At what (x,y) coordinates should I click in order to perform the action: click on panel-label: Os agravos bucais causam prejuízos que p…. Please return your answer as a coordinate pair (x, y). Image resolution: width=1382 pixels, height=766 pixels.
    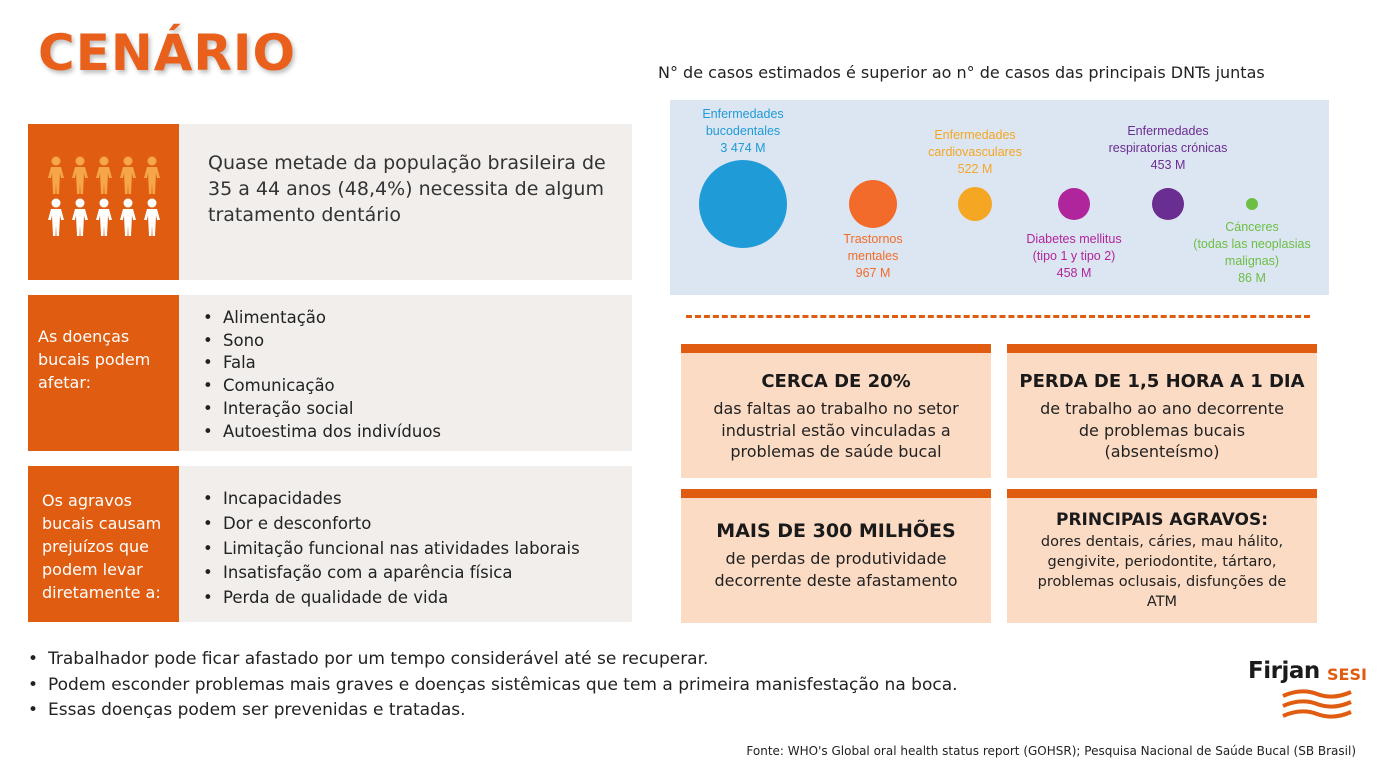
    Looking at the image, I should click on (102, 546).